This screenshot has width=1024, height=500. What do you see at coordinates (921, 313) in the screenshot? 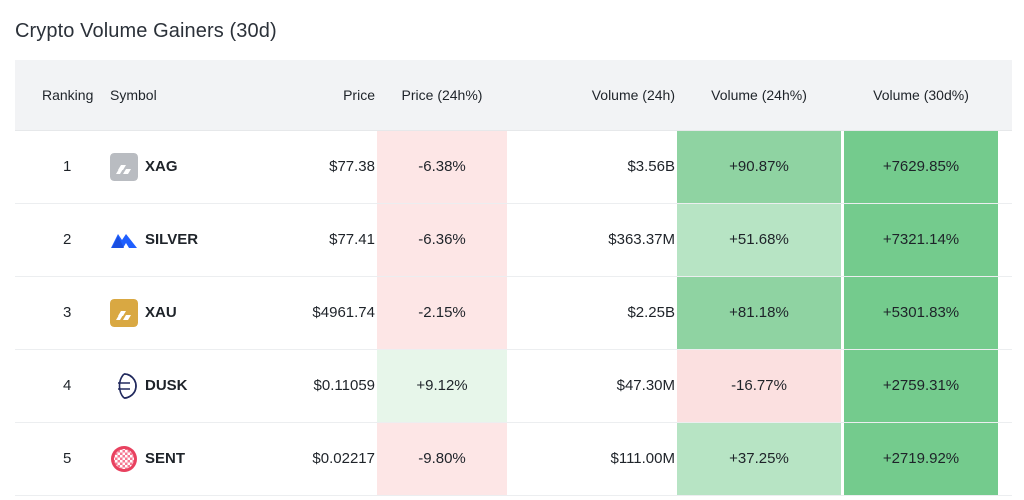
I see `volume-30d-cell: +5301.83%` at bounding box center [921, 313].